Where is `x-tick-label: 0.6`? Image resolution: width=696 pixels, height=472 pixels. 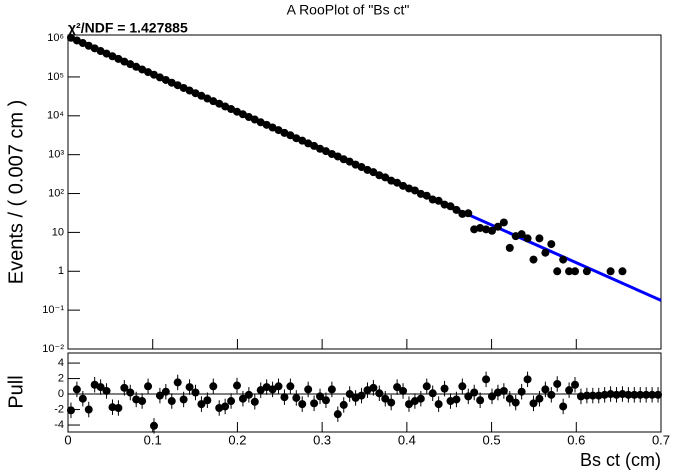
x-tick-label: 0.6 is located at coordinates (576, 439).